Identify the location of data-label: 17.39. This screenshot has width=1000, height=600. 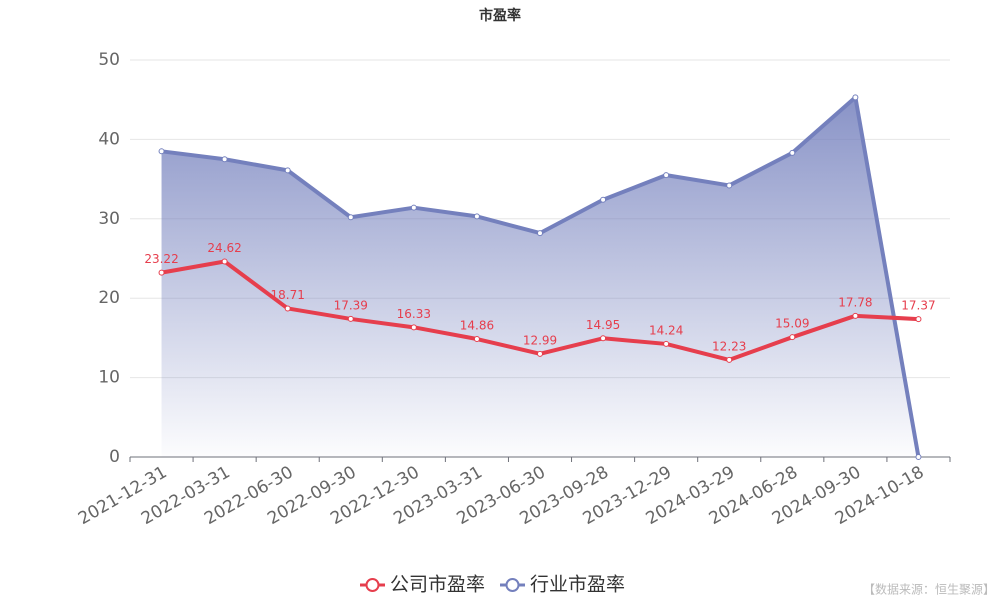
(351, 305).